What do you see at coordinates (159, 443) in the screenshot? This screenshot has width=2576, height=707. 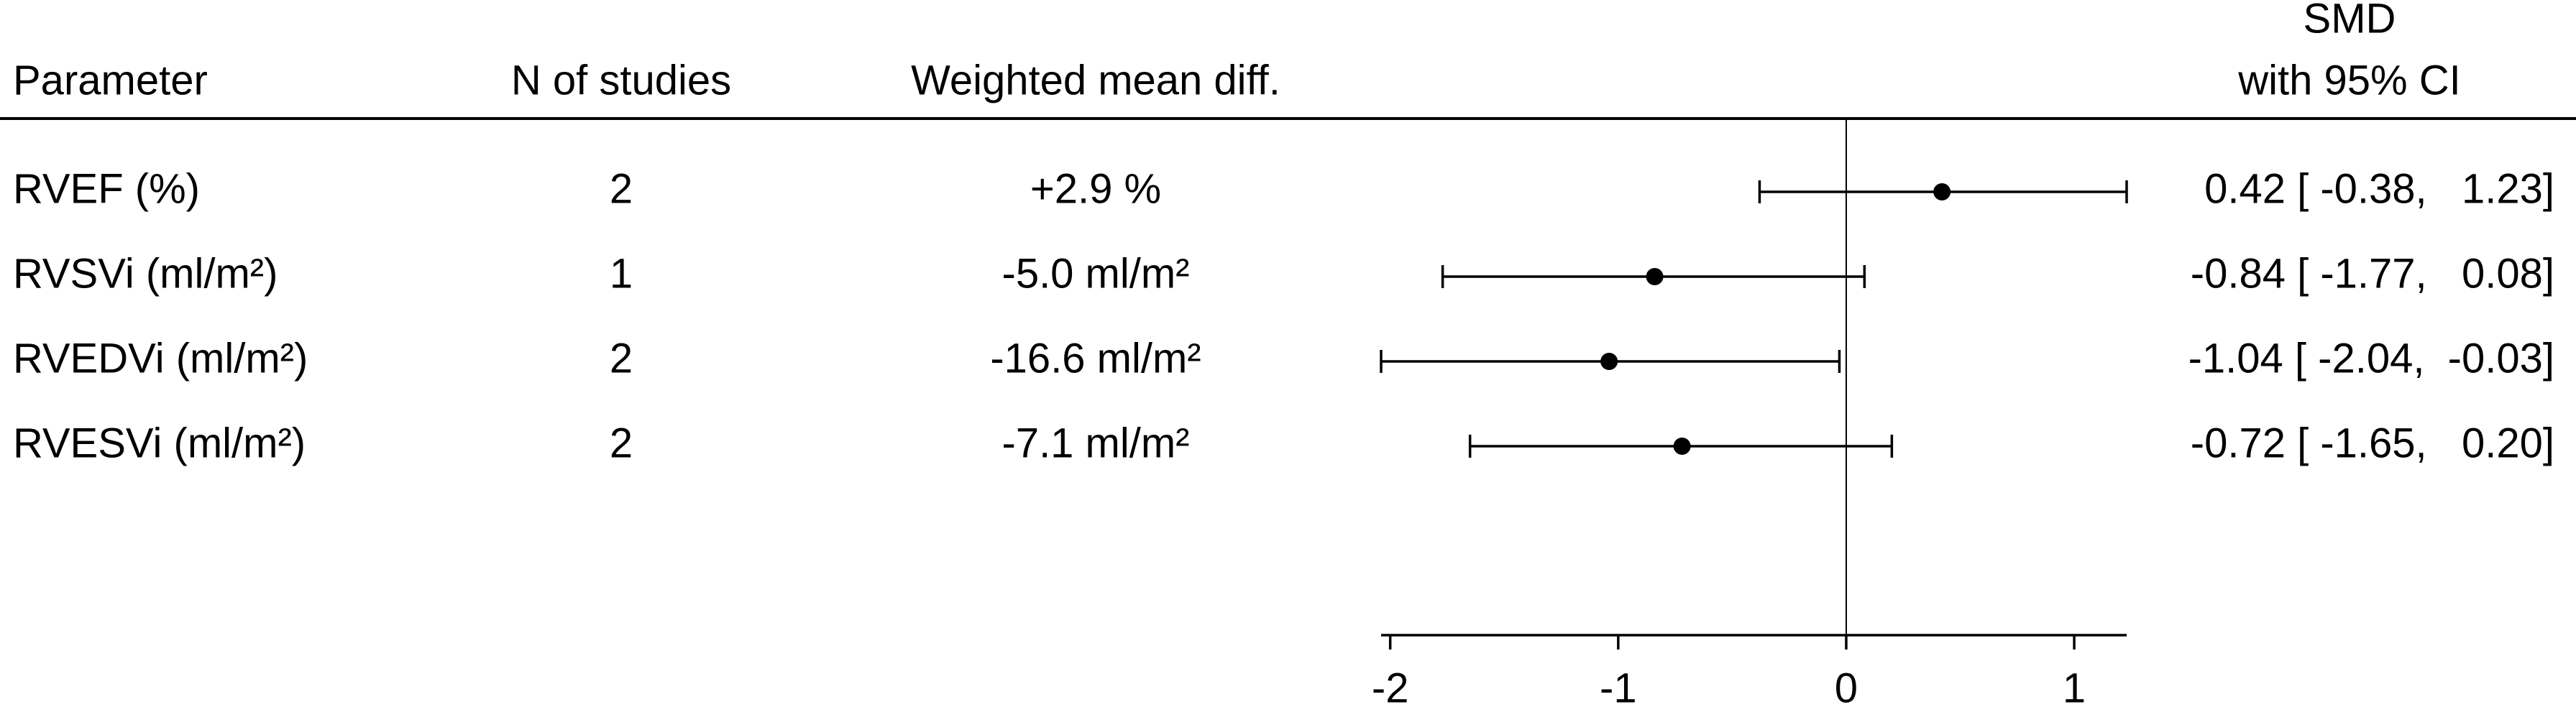 I see `parameter-label: RVESVi (ml/m²)` at bounding box center [159, 443].